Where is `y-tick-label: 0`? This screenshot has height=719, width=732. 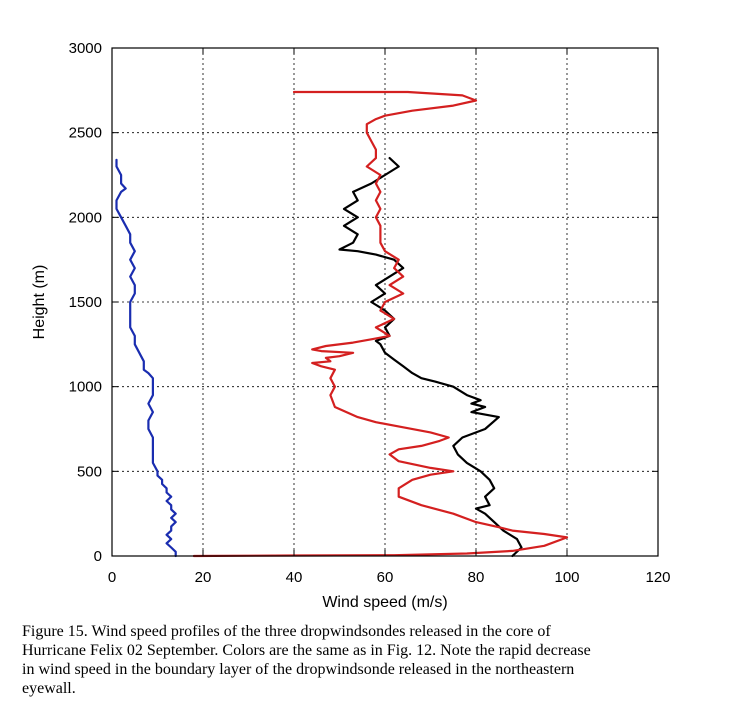 y-tick-label: 0 is located at coordinates (98, 556).